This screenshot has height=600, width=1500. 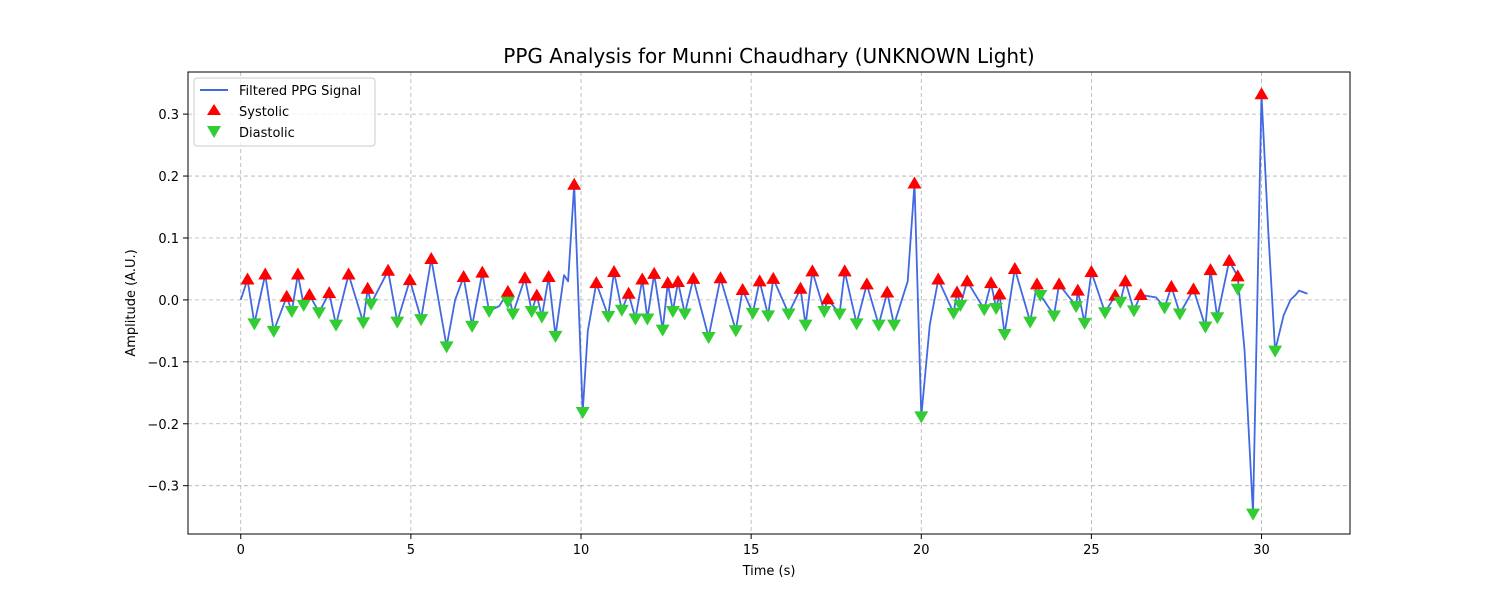 I want to click on x-tick-label: 0, so click(x=241, y=550).